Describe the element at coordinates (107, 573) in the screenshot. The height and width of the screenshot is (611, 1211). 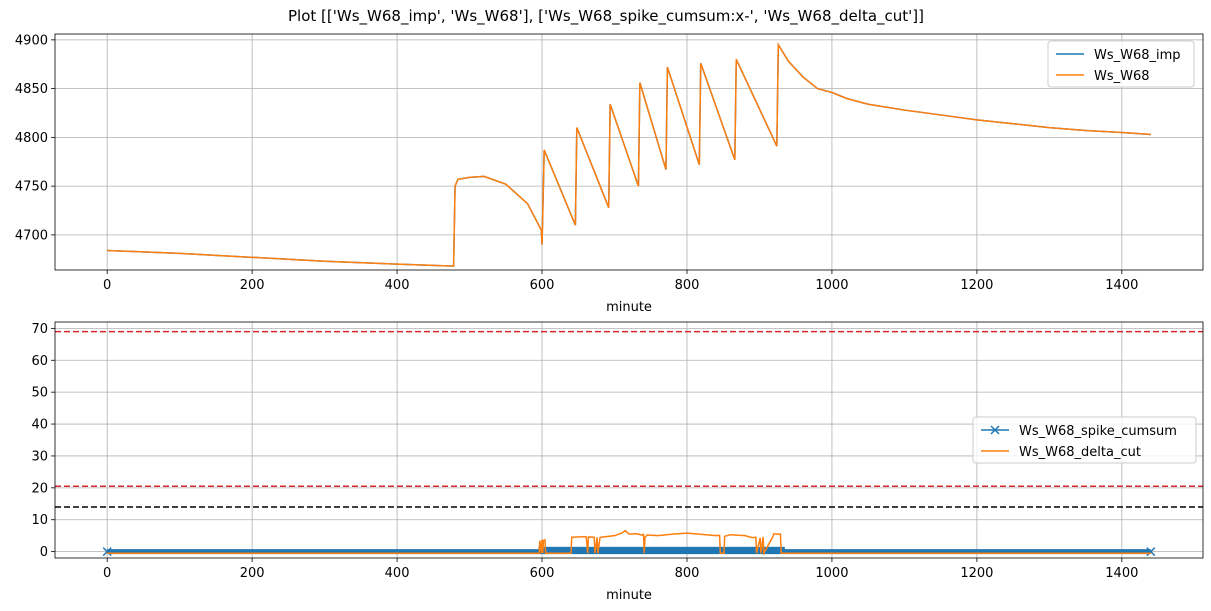
I see `bottom-x-tick-label: 0` at that location.